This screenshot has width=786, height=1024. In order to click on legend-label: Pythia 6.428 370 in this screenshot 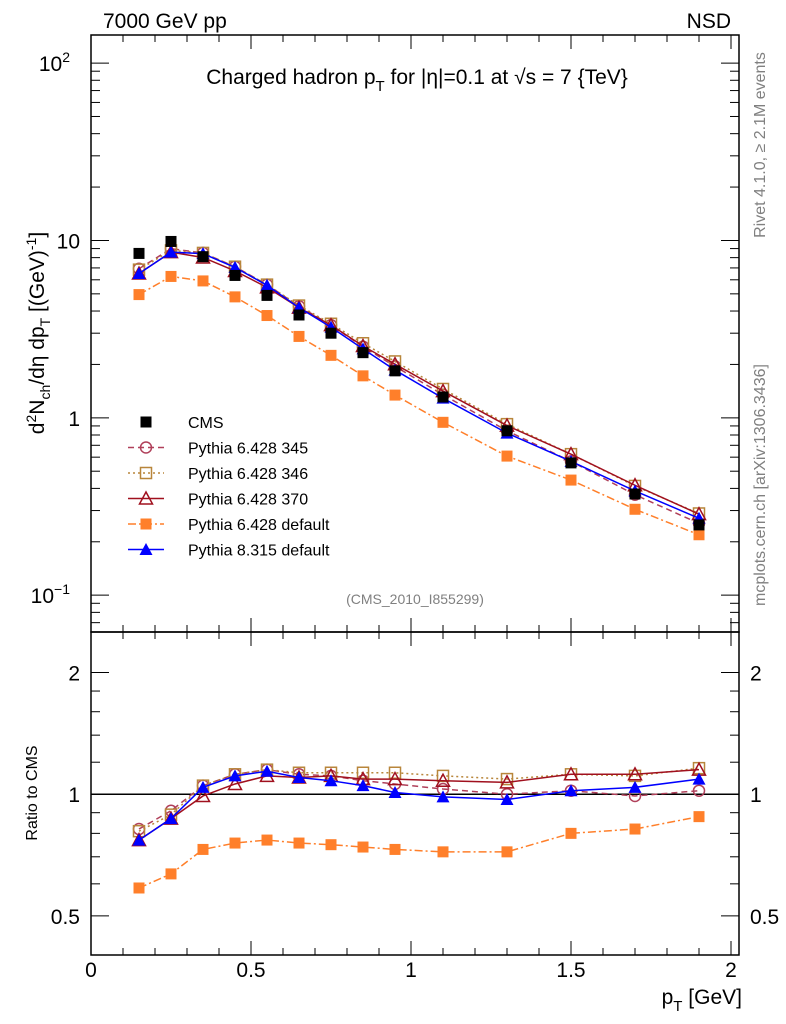, I will do `click(248, 500)`.